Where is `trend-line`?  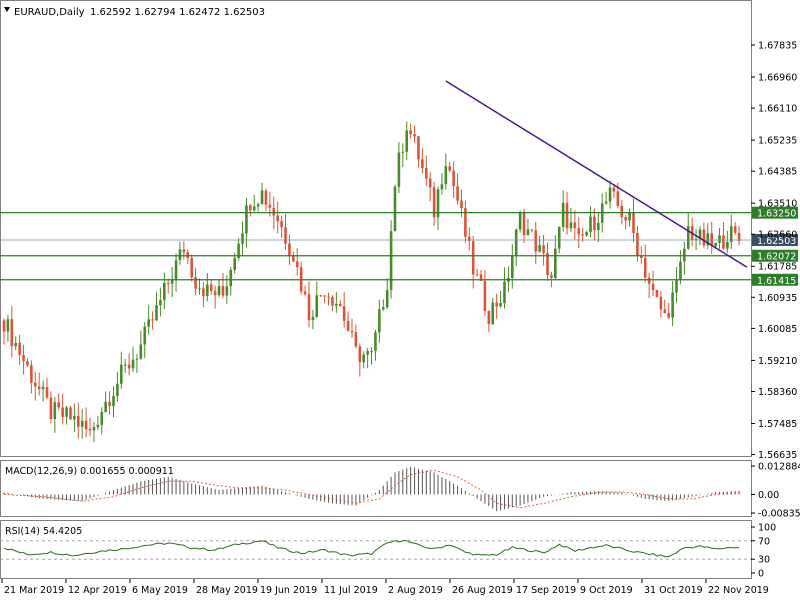
trend-line is located at coordinates (596, 174).